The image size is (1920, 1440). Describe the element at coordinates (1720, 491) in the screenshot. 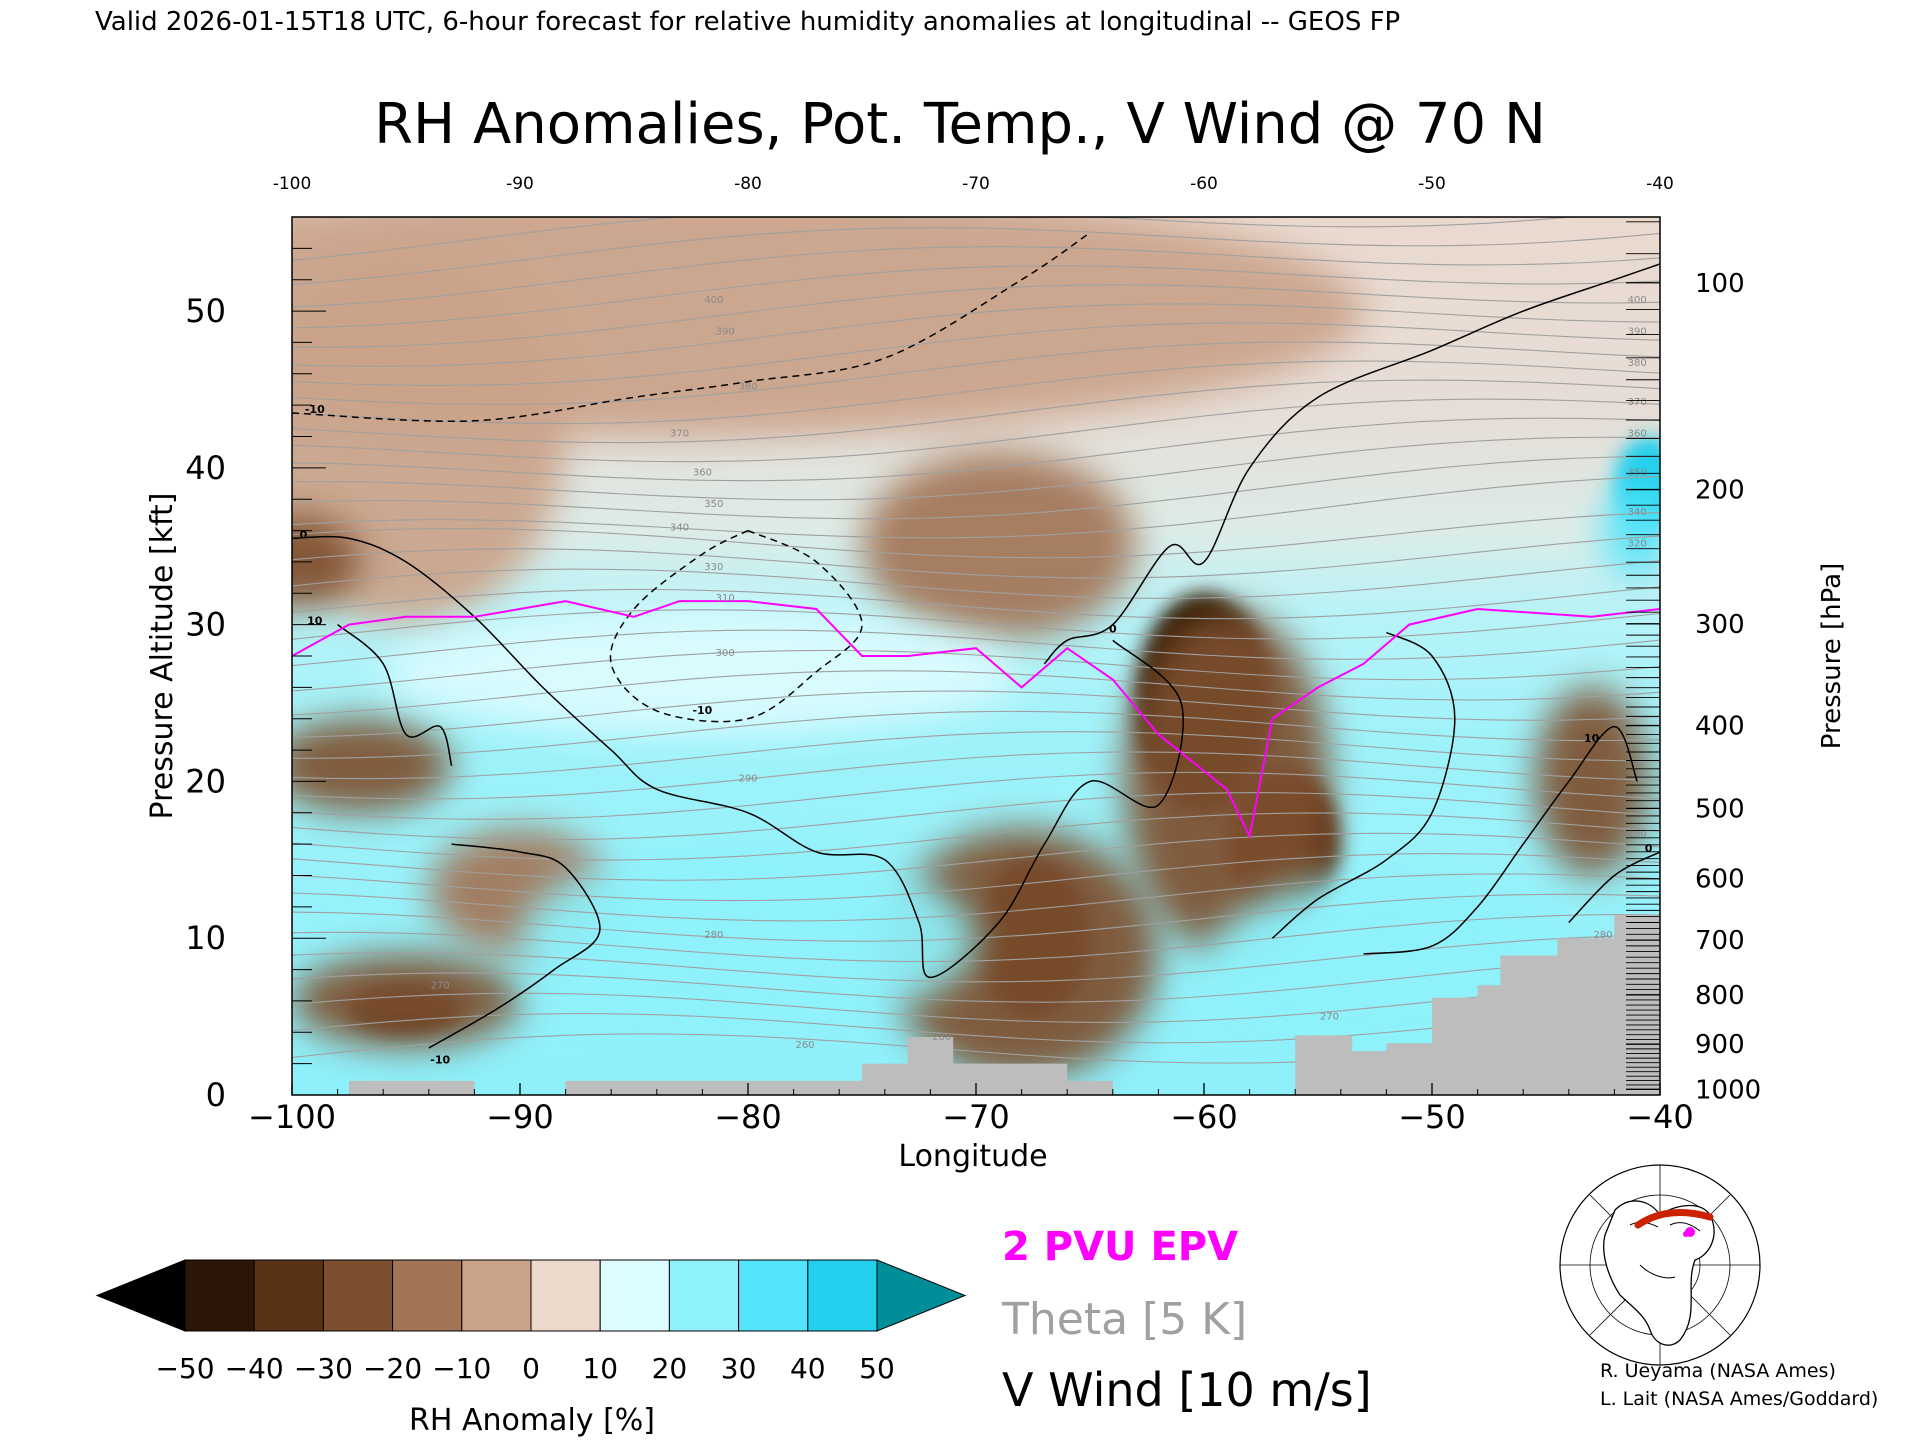

I see `pressure-tick-label: 200` at that location.